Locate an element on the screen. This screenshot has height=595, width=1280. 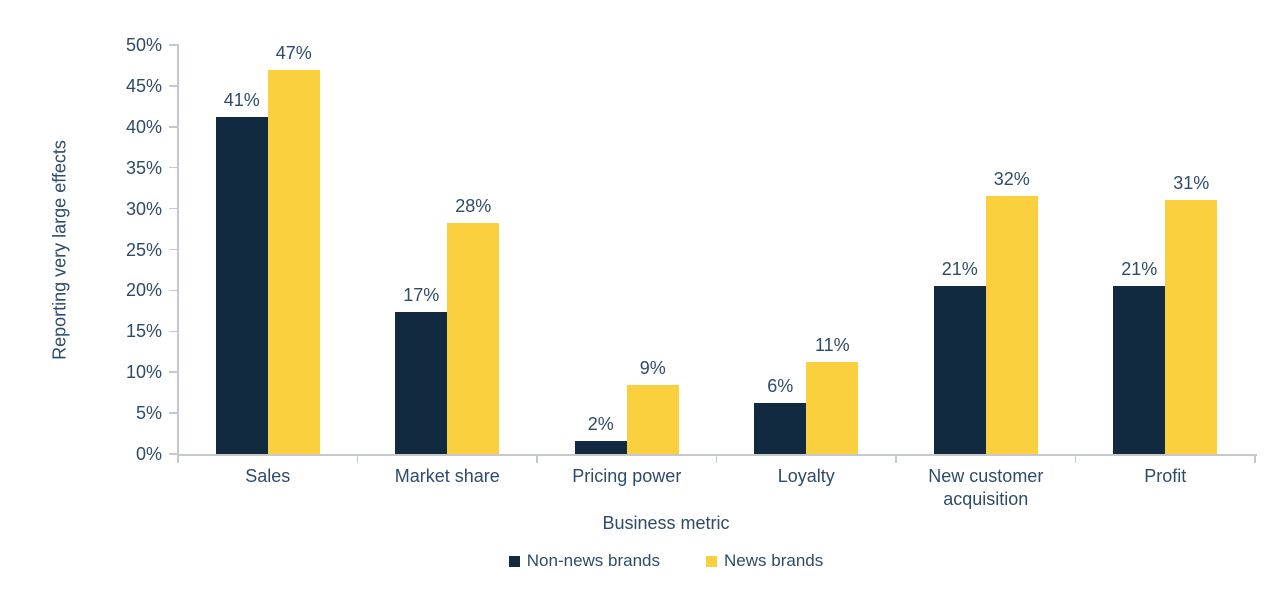
y-tick-label: 30% is located at coordinates (143, 208).